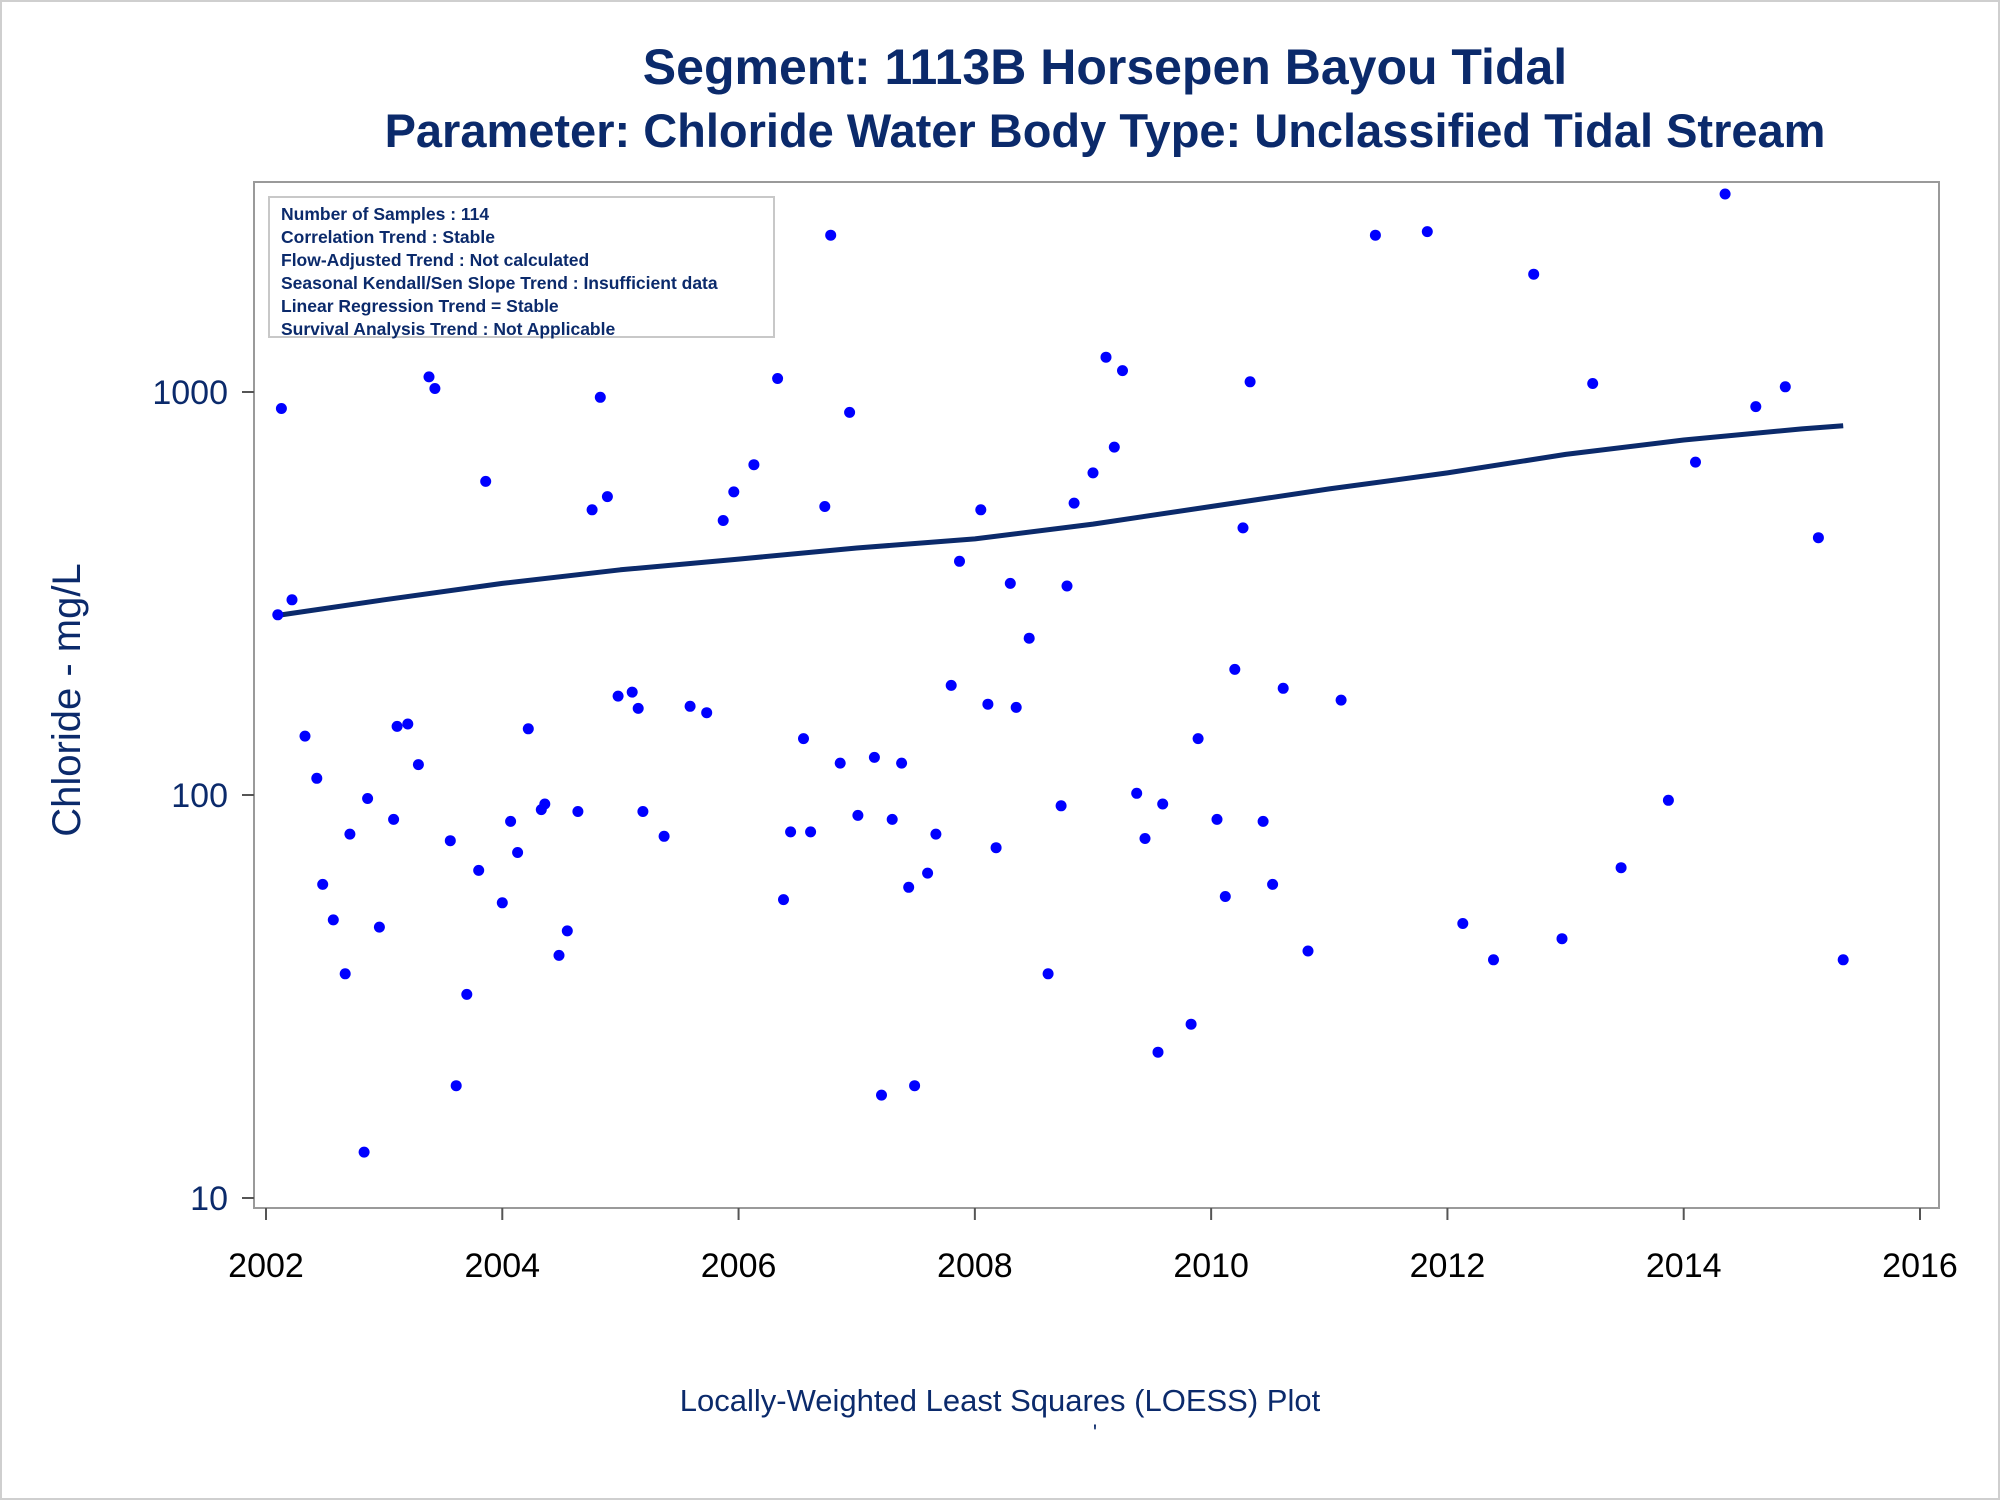 The width and height of the screenshot is (2000, 1500). What do you see at coordinates (975, 1266) in the screenshot?
I see `x-tick-label: 2008` at bounding box center [975, 1266].